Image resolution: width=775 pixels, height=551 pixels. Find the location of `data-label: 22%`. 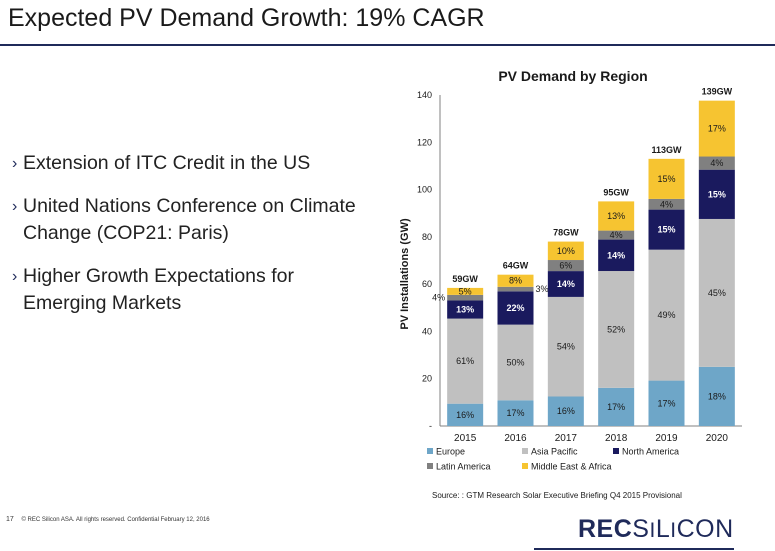

data-label: 22% is located at coordinates (515, 308).